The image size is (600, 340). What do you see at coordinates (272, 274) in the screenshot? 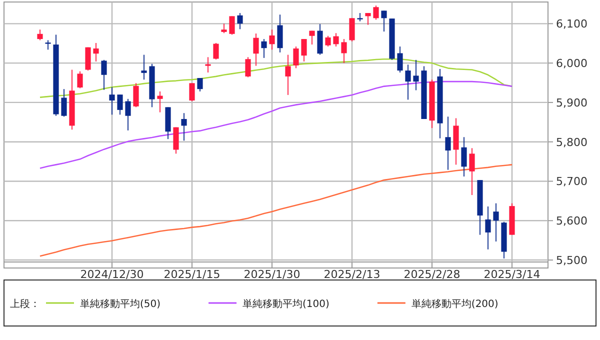
I see `x-tick-label: 2025/1/30` at bounding box center [272, 274].